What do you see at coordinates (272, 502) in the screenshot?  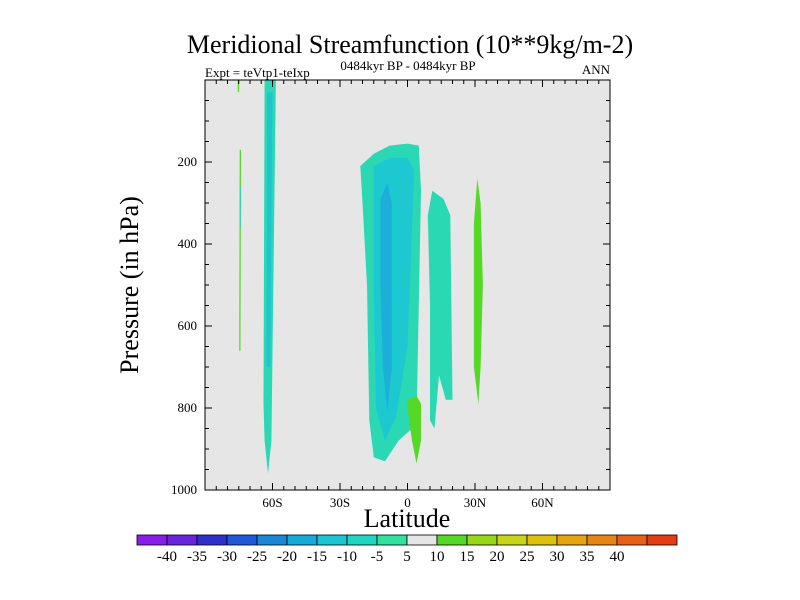 I see `x-tick-label: 60S` at bounding box center [272, 502].